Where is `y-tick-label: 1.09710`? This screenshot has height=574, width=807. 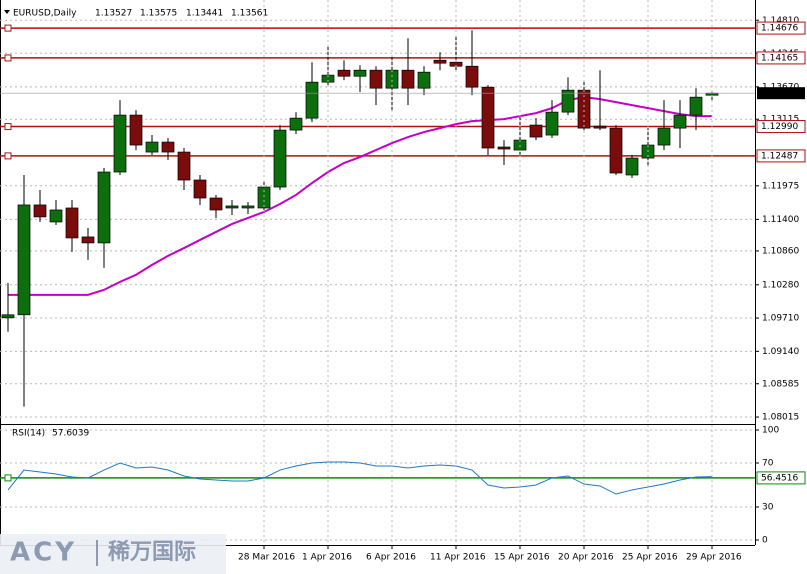
y-tick-label: 1.09710 is located at coordinates (780, 319).